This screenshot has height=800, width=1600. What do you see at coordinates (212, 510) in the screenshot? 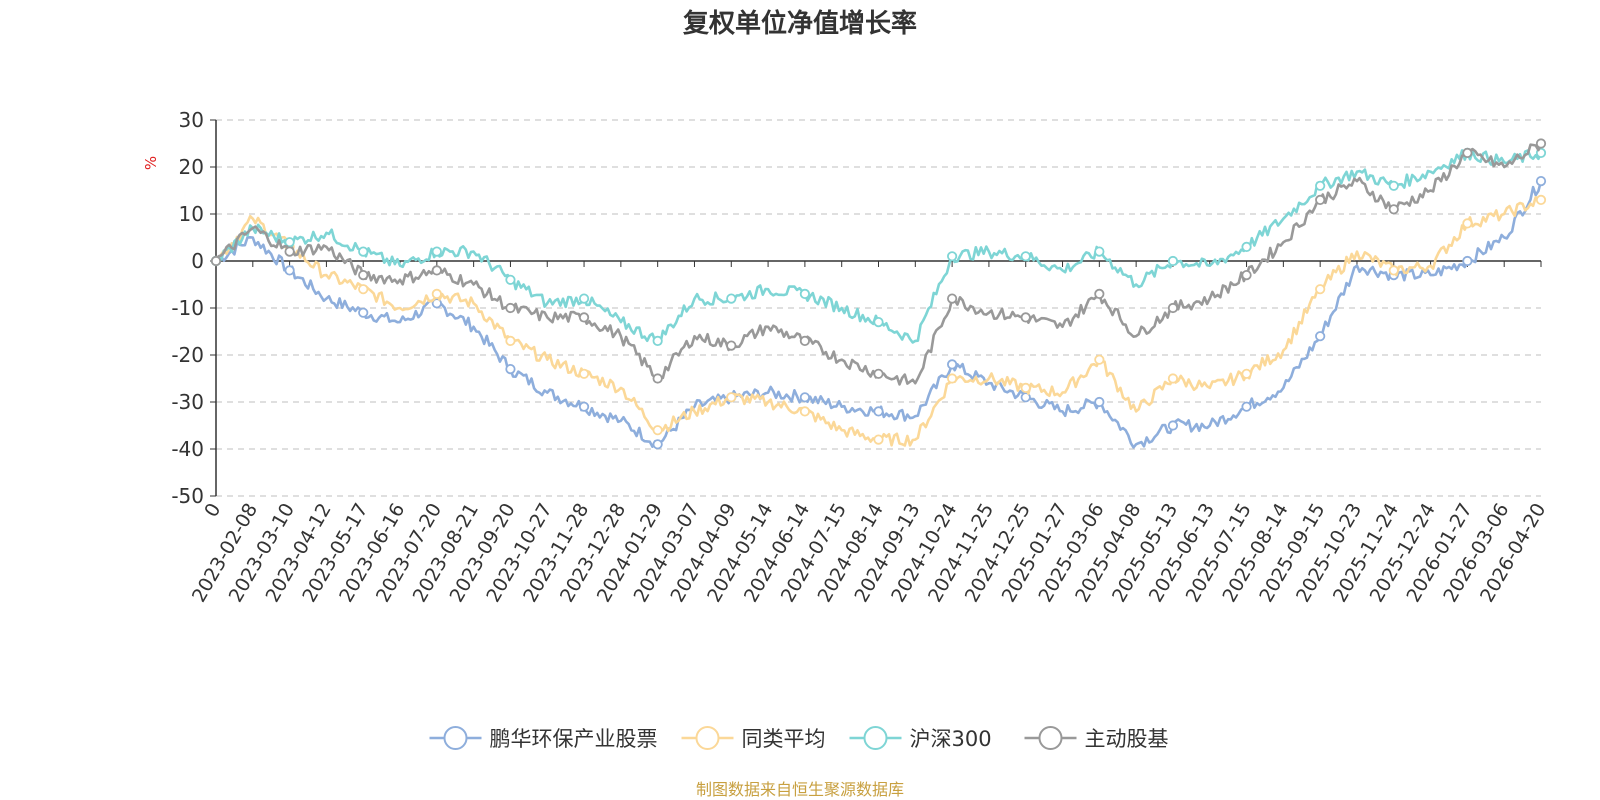
I see `x-tick-label: 0` at bounding box center [212, 510].